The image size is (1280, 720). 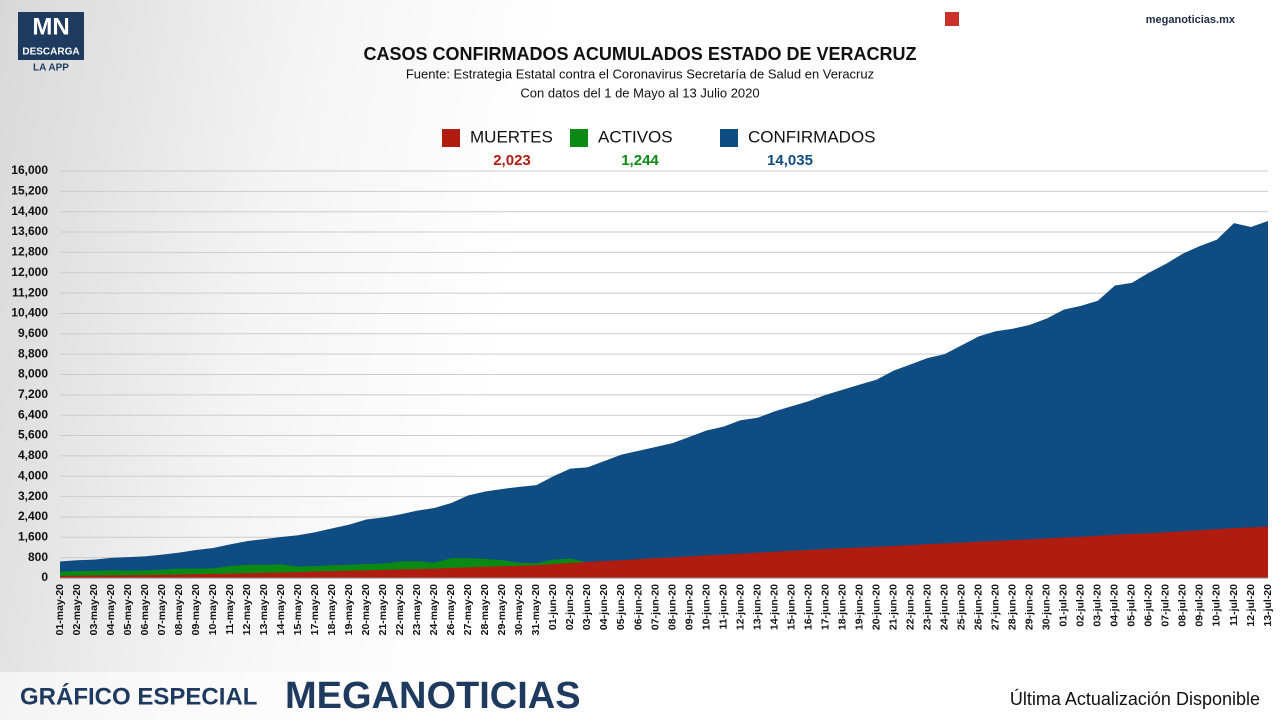 I want to click on y-tick-label: 13,600, so click(x=29, y=231).